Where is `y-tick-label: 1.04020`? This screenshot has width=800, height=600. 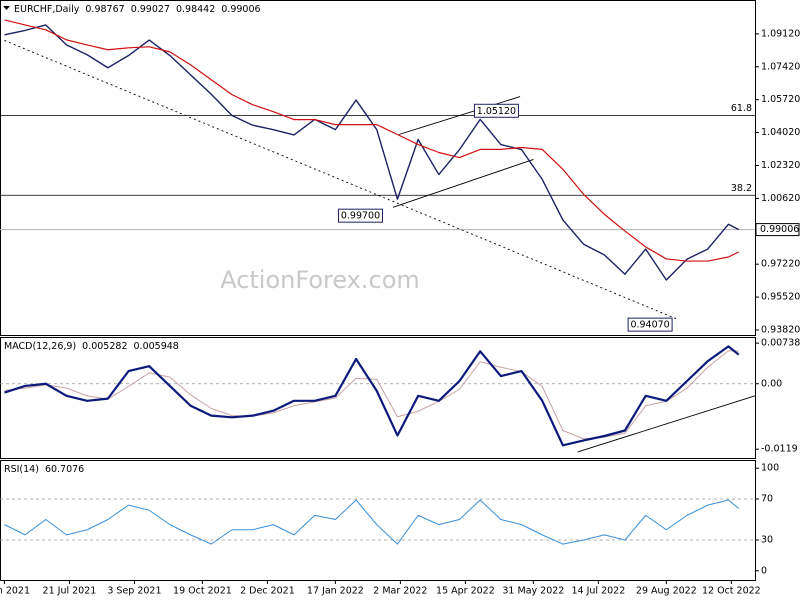
y-tick-label: 1.04020 is located at coordinates (780, 132).